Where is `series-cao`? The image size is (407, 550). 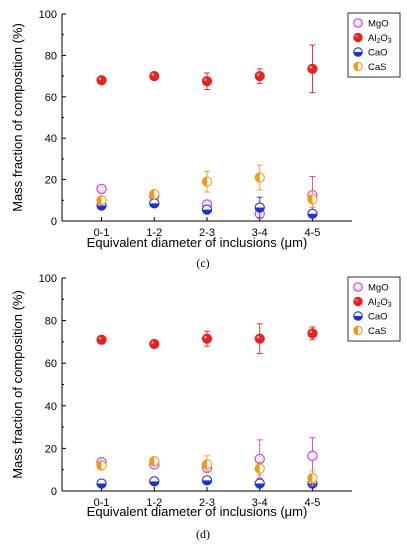
series-cao is located at coordinates (207, 482).